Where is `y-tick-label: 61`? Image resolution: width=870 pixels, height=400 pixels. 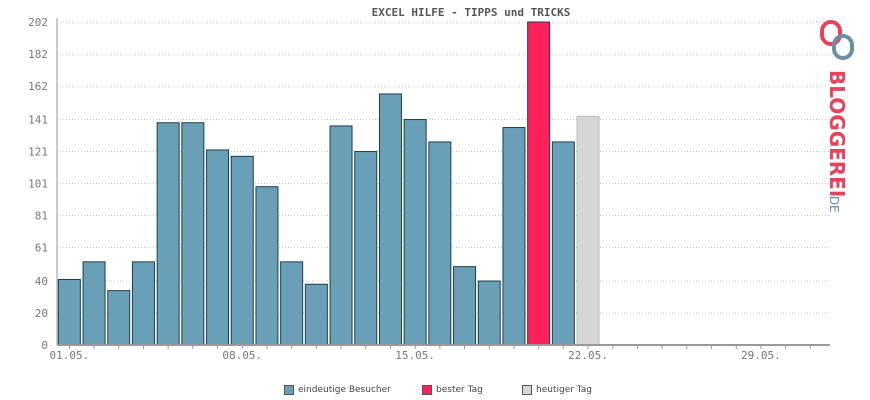 y-tick-label: 61 is located at coordinates (41, 247).